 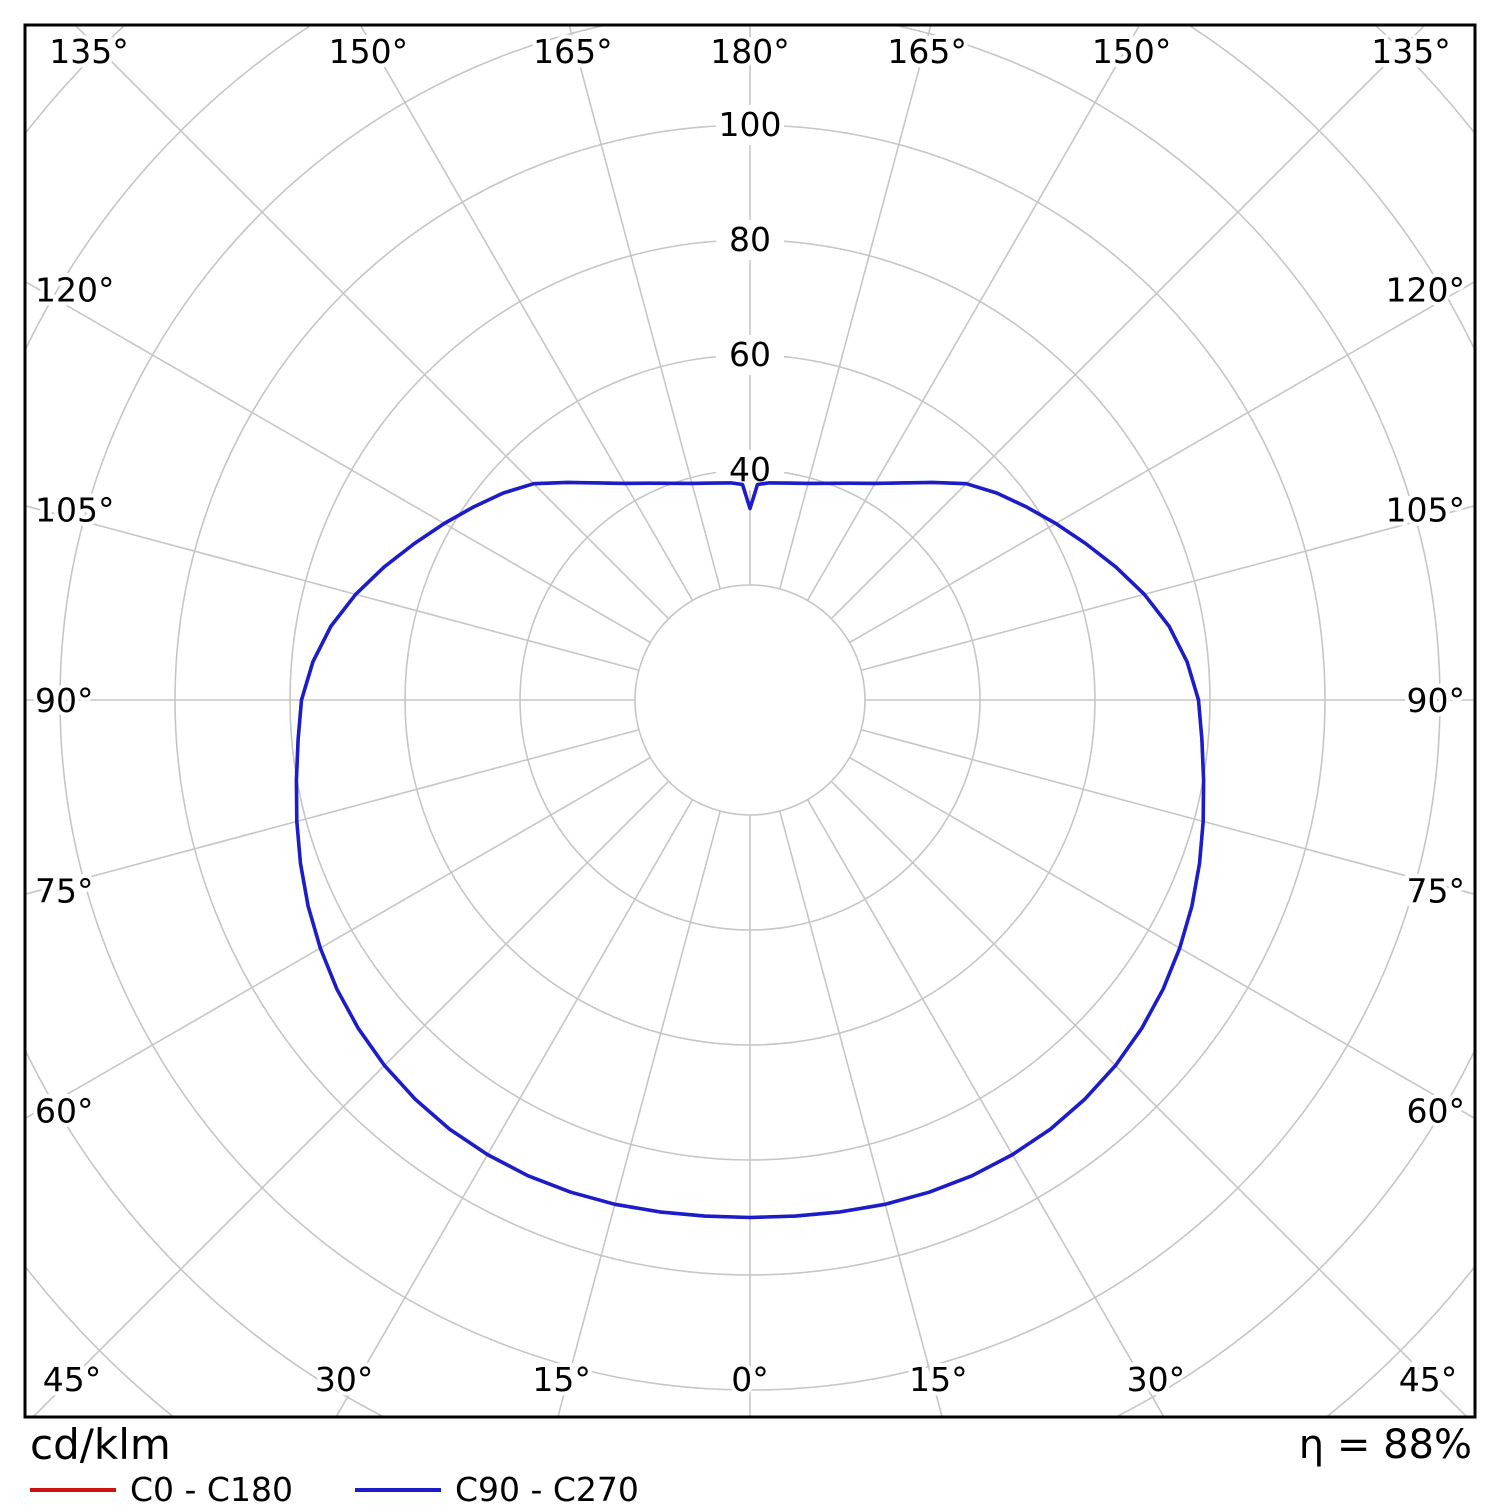 I want to click on svg-text: 100, so click(x=750, y=124).